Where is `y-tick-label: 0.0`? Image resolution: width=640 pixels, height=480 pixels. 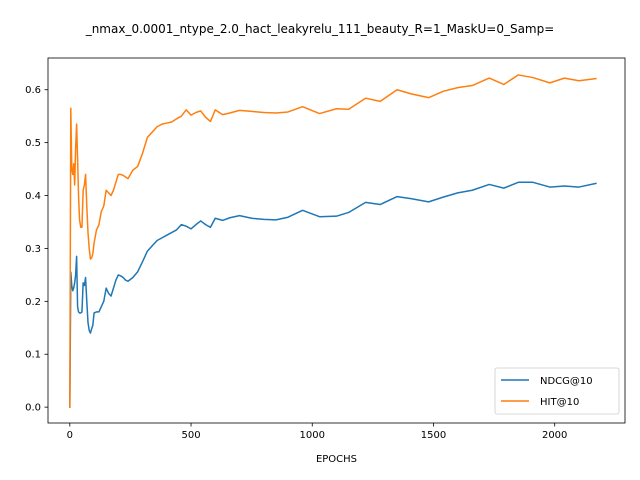 y-tick-label: 0.0 is located at coordinates (33, 408).